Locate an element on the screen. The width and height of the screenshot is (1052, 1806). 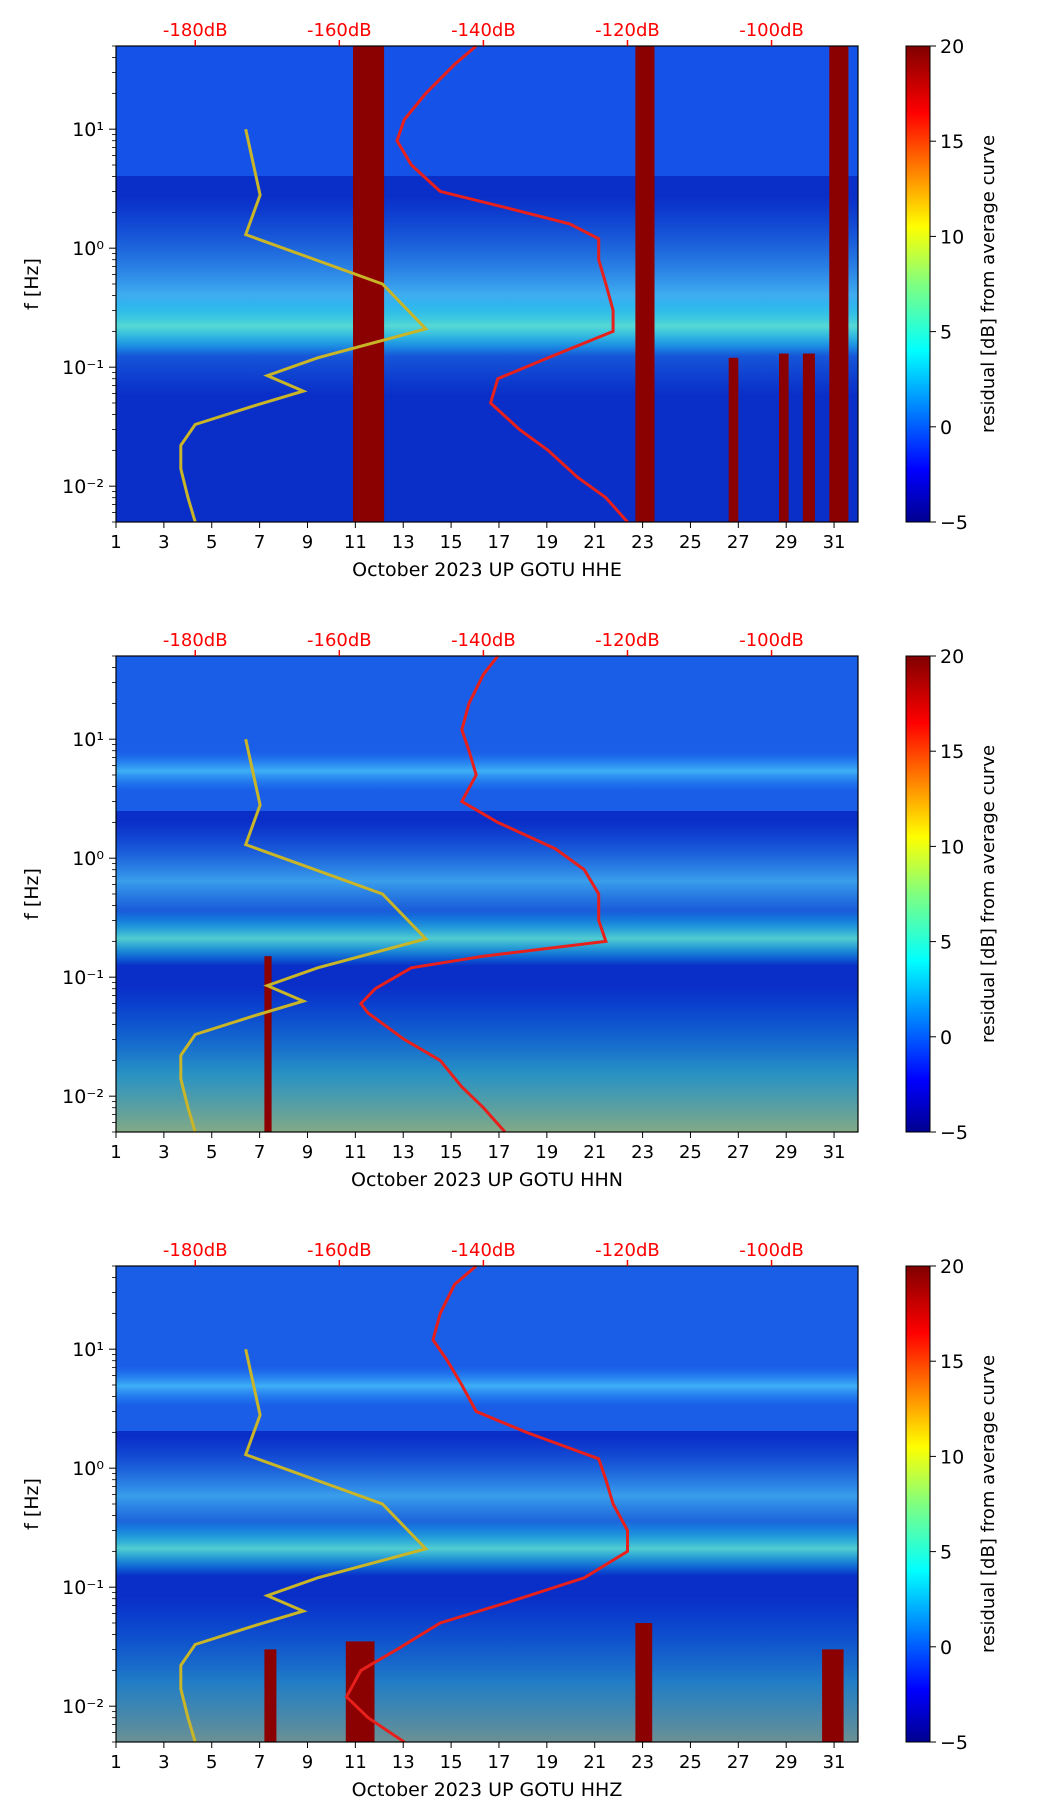
x-axis-label: October 2023 UP GOTU HHE is located at coordinates (487, 570).